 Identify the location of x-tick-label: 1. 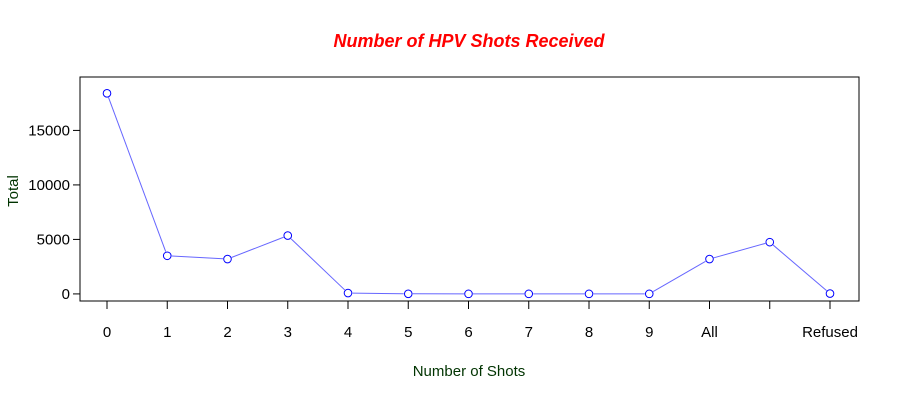
(167, 332).